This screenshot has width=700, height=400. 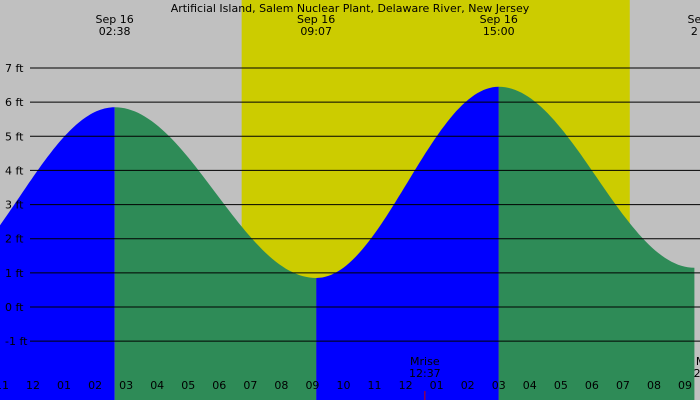 What do you see at coordinates (14, 170) in the screenshot?
I see `y-tick-label: 4 ft` at bounding box center [14, 170].